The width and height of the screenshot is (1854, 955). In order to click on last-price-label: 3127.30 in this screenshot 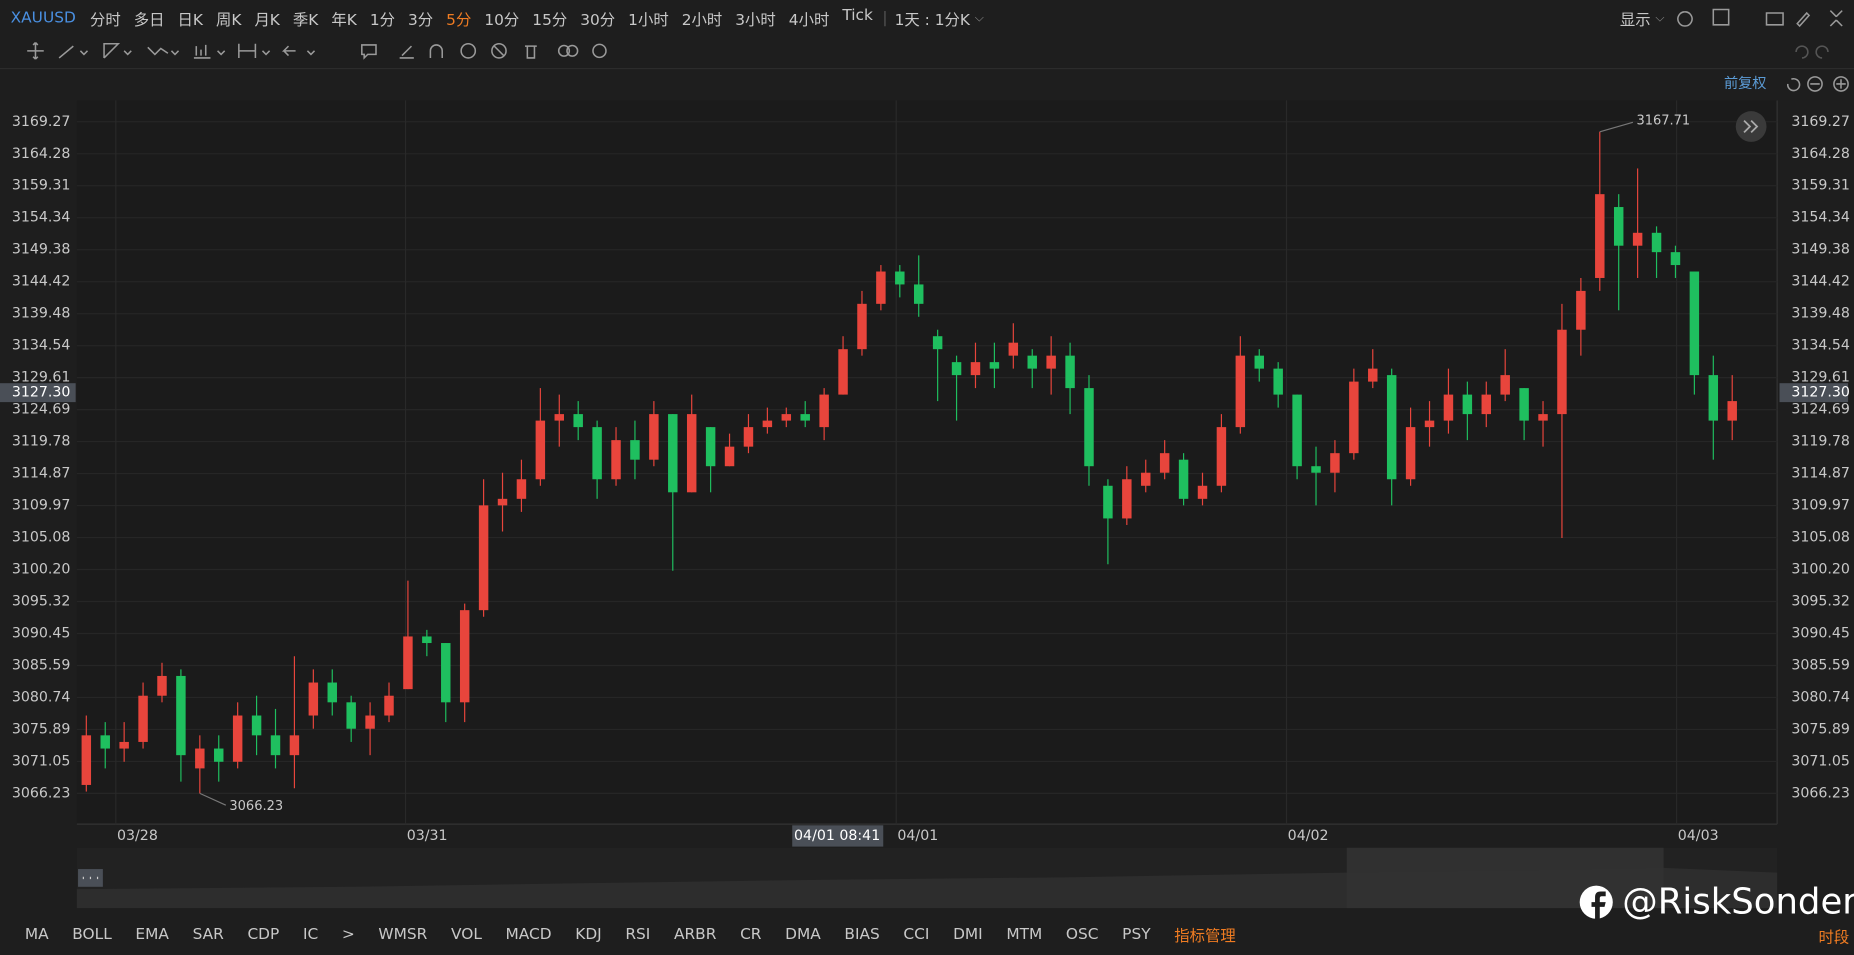, I will do `click(41, 393)`.